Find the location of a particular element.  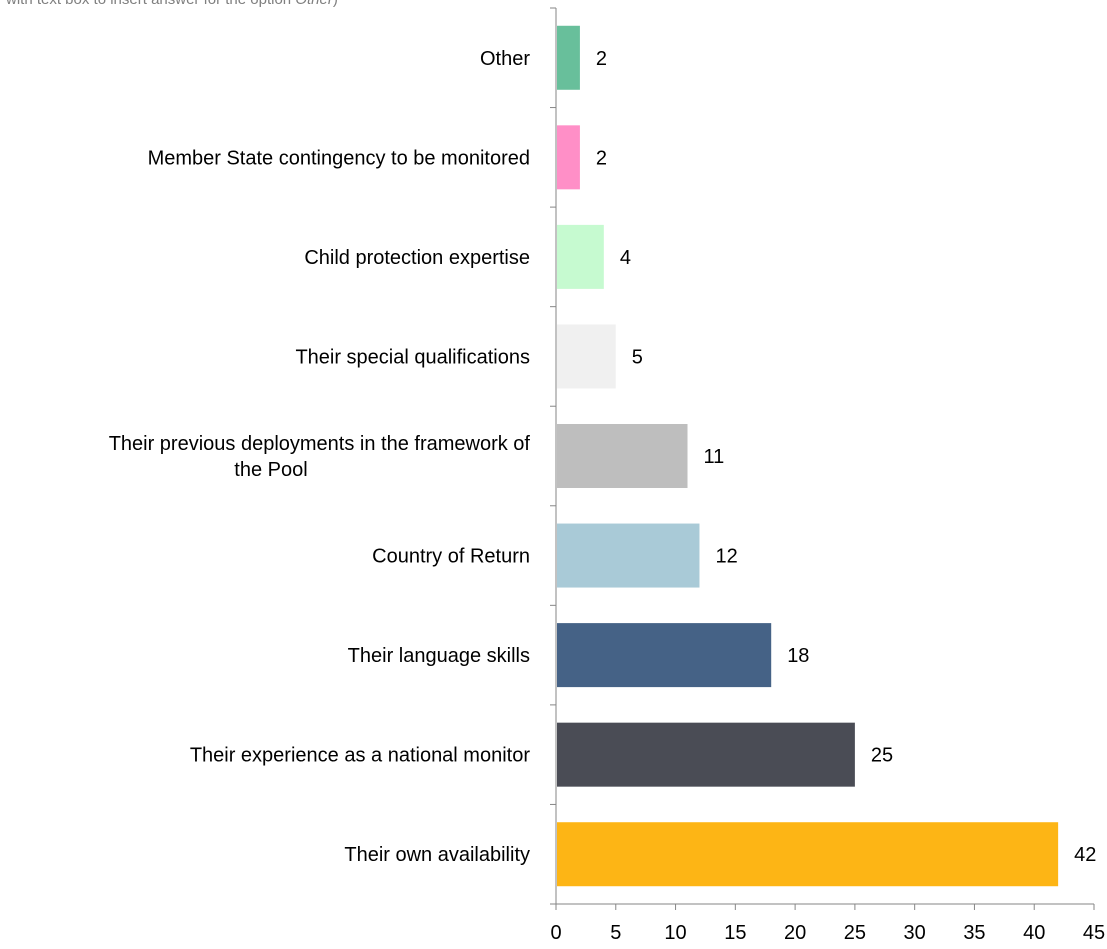

data-label: 18 is located at coordinates (798, 656).